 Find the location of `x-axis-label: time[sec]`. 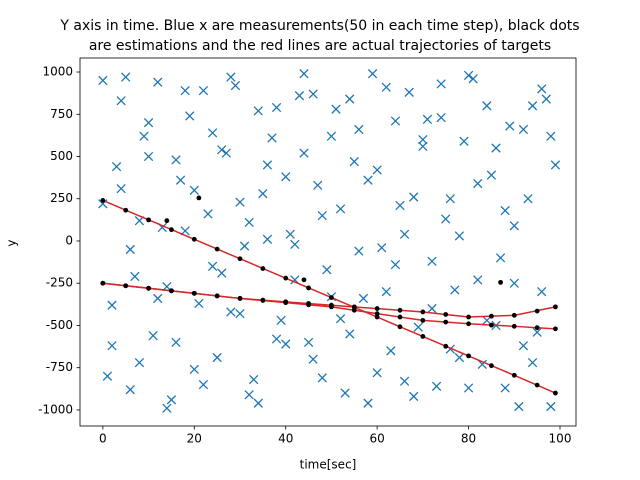

x-axis-label: time[sec] is located at coordinates (328, 465).